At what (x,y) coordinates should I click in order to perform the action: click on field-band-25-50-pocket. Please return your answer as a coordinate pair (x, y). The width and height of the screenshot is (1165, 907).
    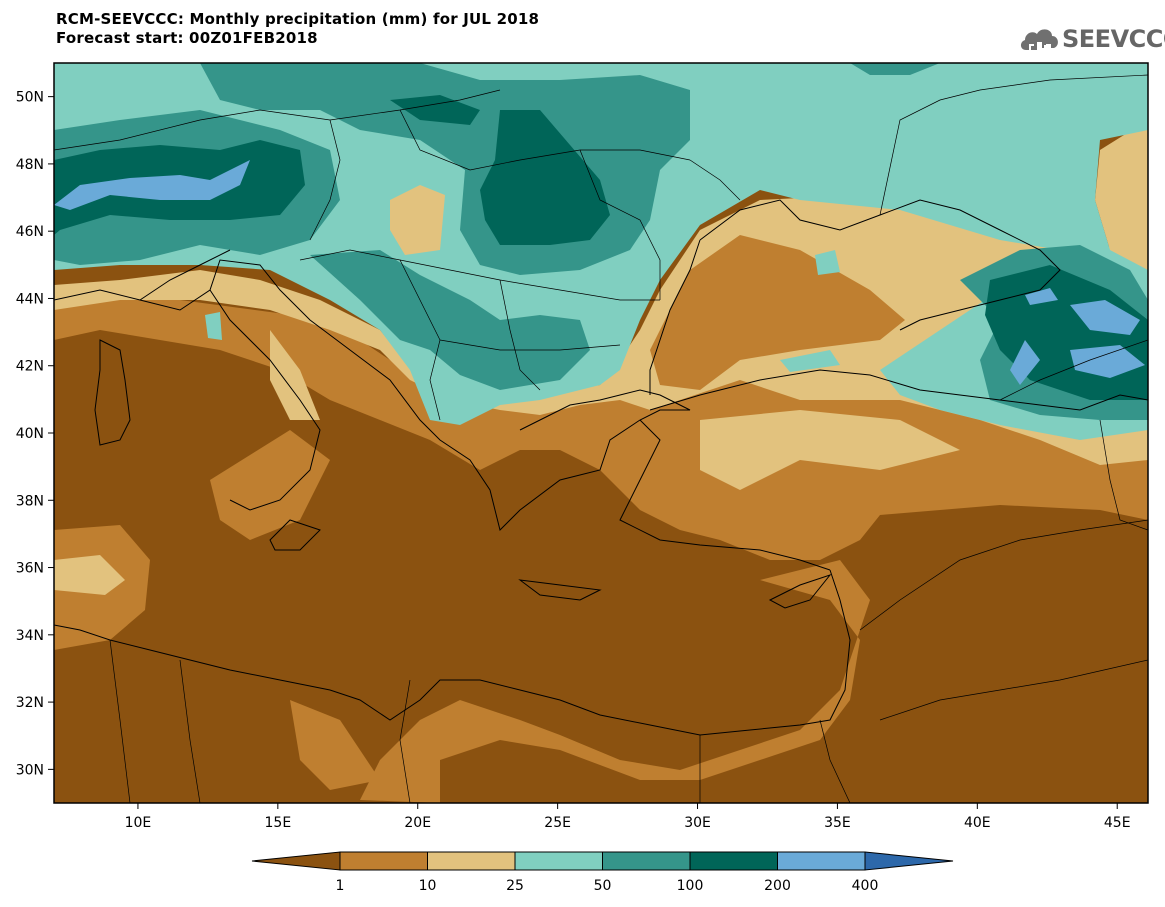
    Looking at the image, I should click on (417, 220).